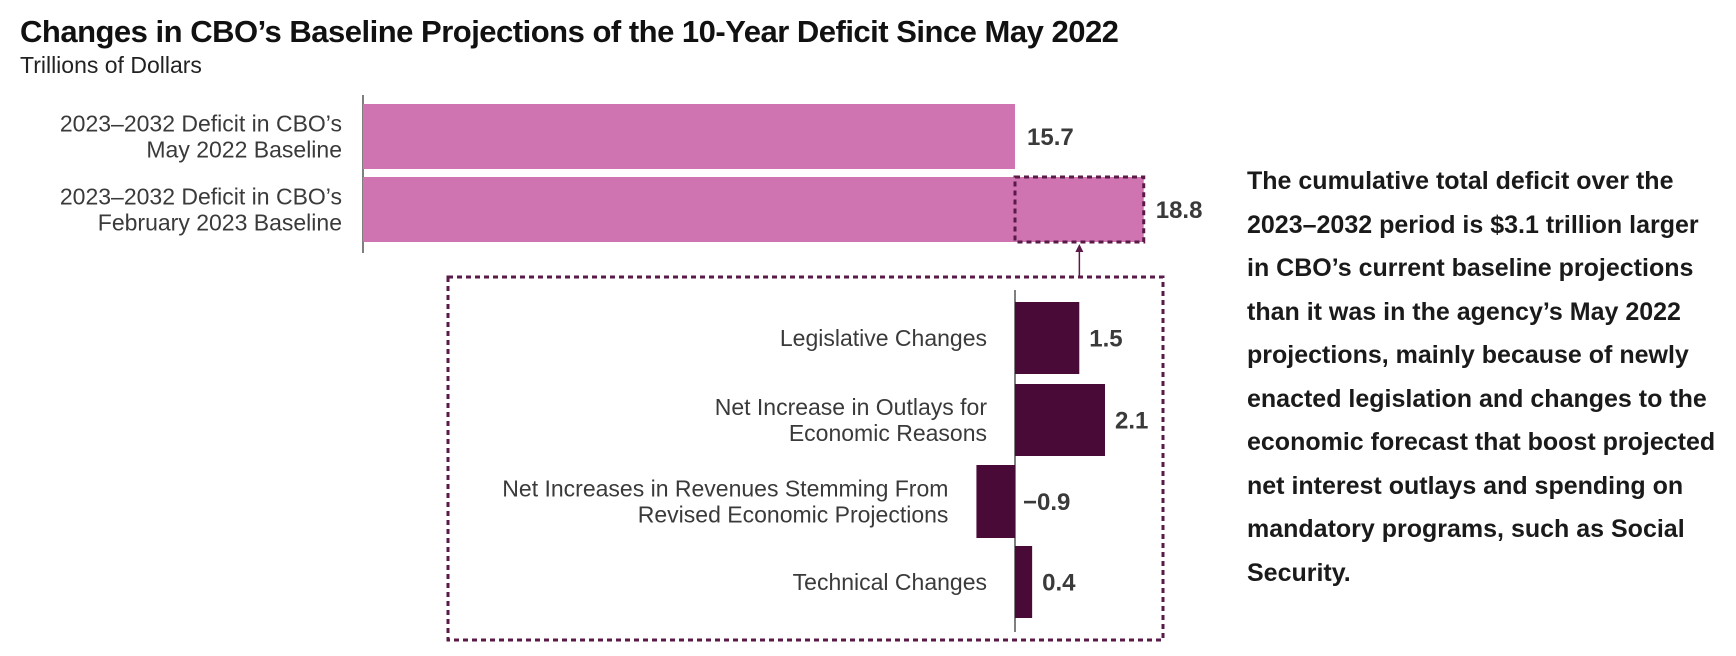 This screenshot has height=656, width=1736. What do you see at coordinates (1105, 338) in the screenshot?
I see `change-value-label: 1.5` at bounding box center [1105, 338].